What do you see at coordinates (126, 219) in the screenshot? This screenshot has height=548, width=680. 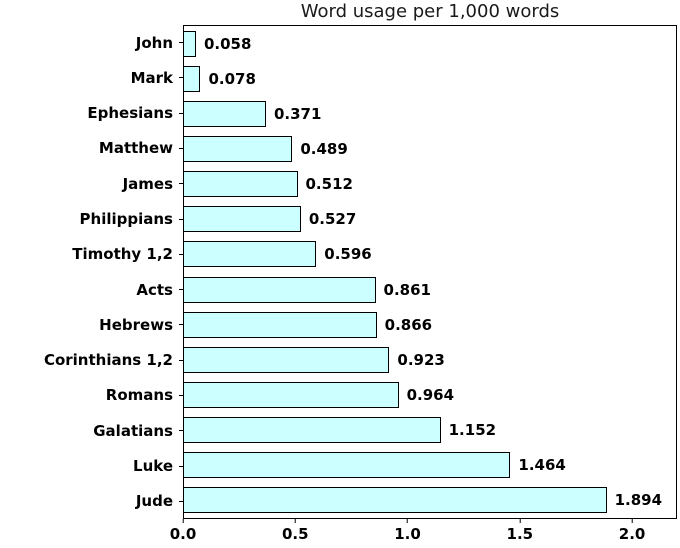 I see `y-tick-label: Philippians` at bounding box center [126, 219].